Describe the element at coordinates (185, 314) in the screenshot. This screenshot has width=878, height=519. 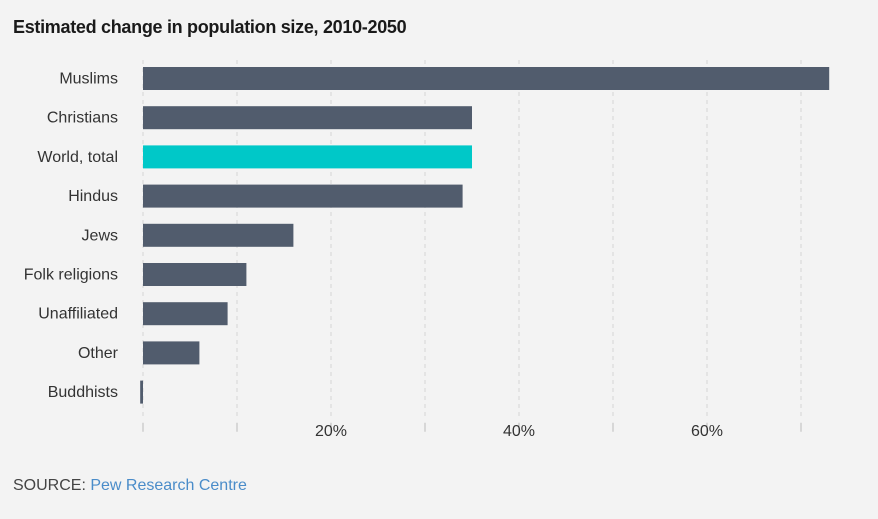
I see `bar-unaffiliated` at that location.